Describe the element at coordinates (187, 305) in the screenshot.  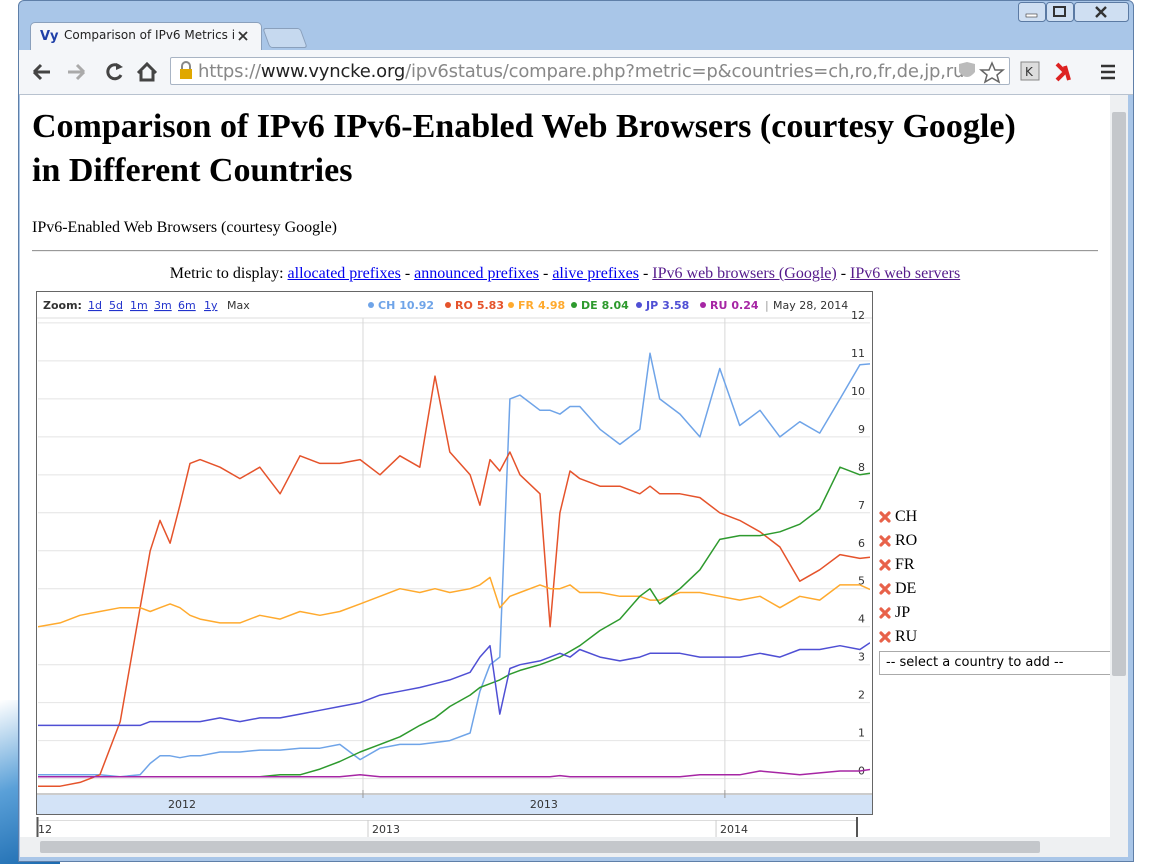
I see `zoom-button: 6m` at that location.